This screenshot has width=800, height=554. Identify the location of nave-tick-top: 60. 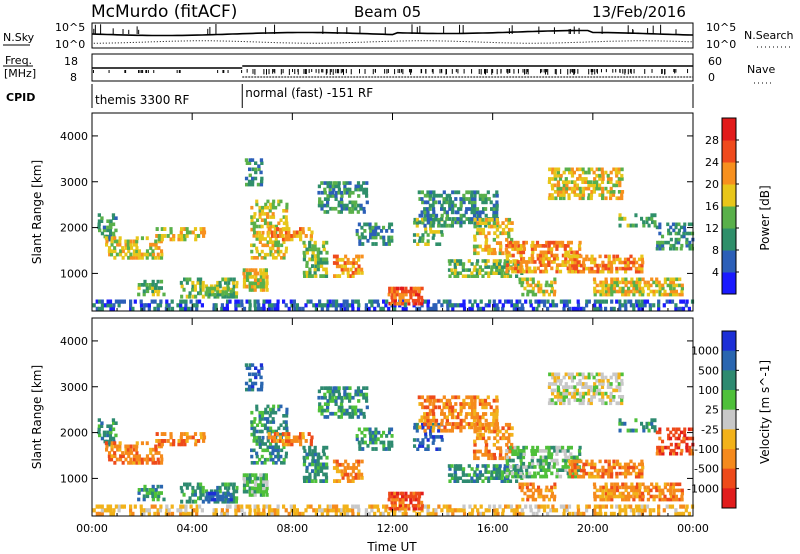
(715, 61).